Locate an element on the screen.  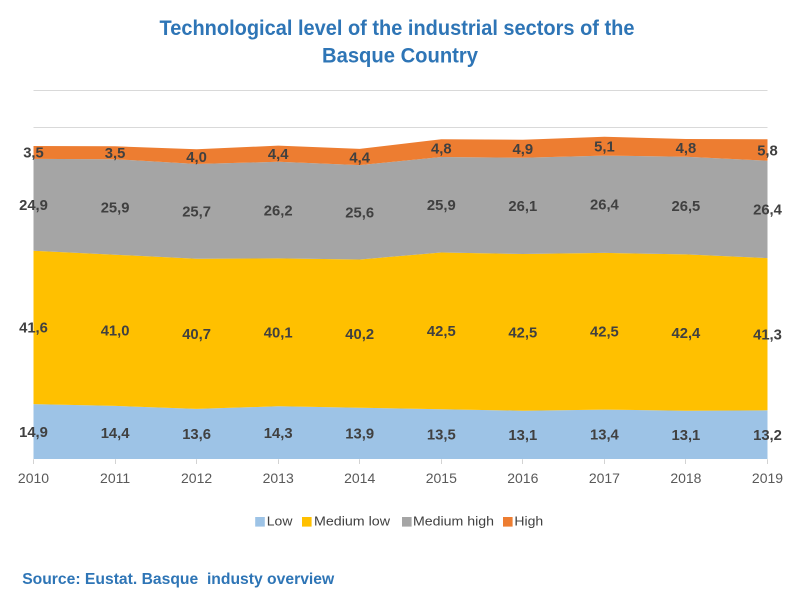
svg-text: 4,9 is located at coordinates (523, 150).